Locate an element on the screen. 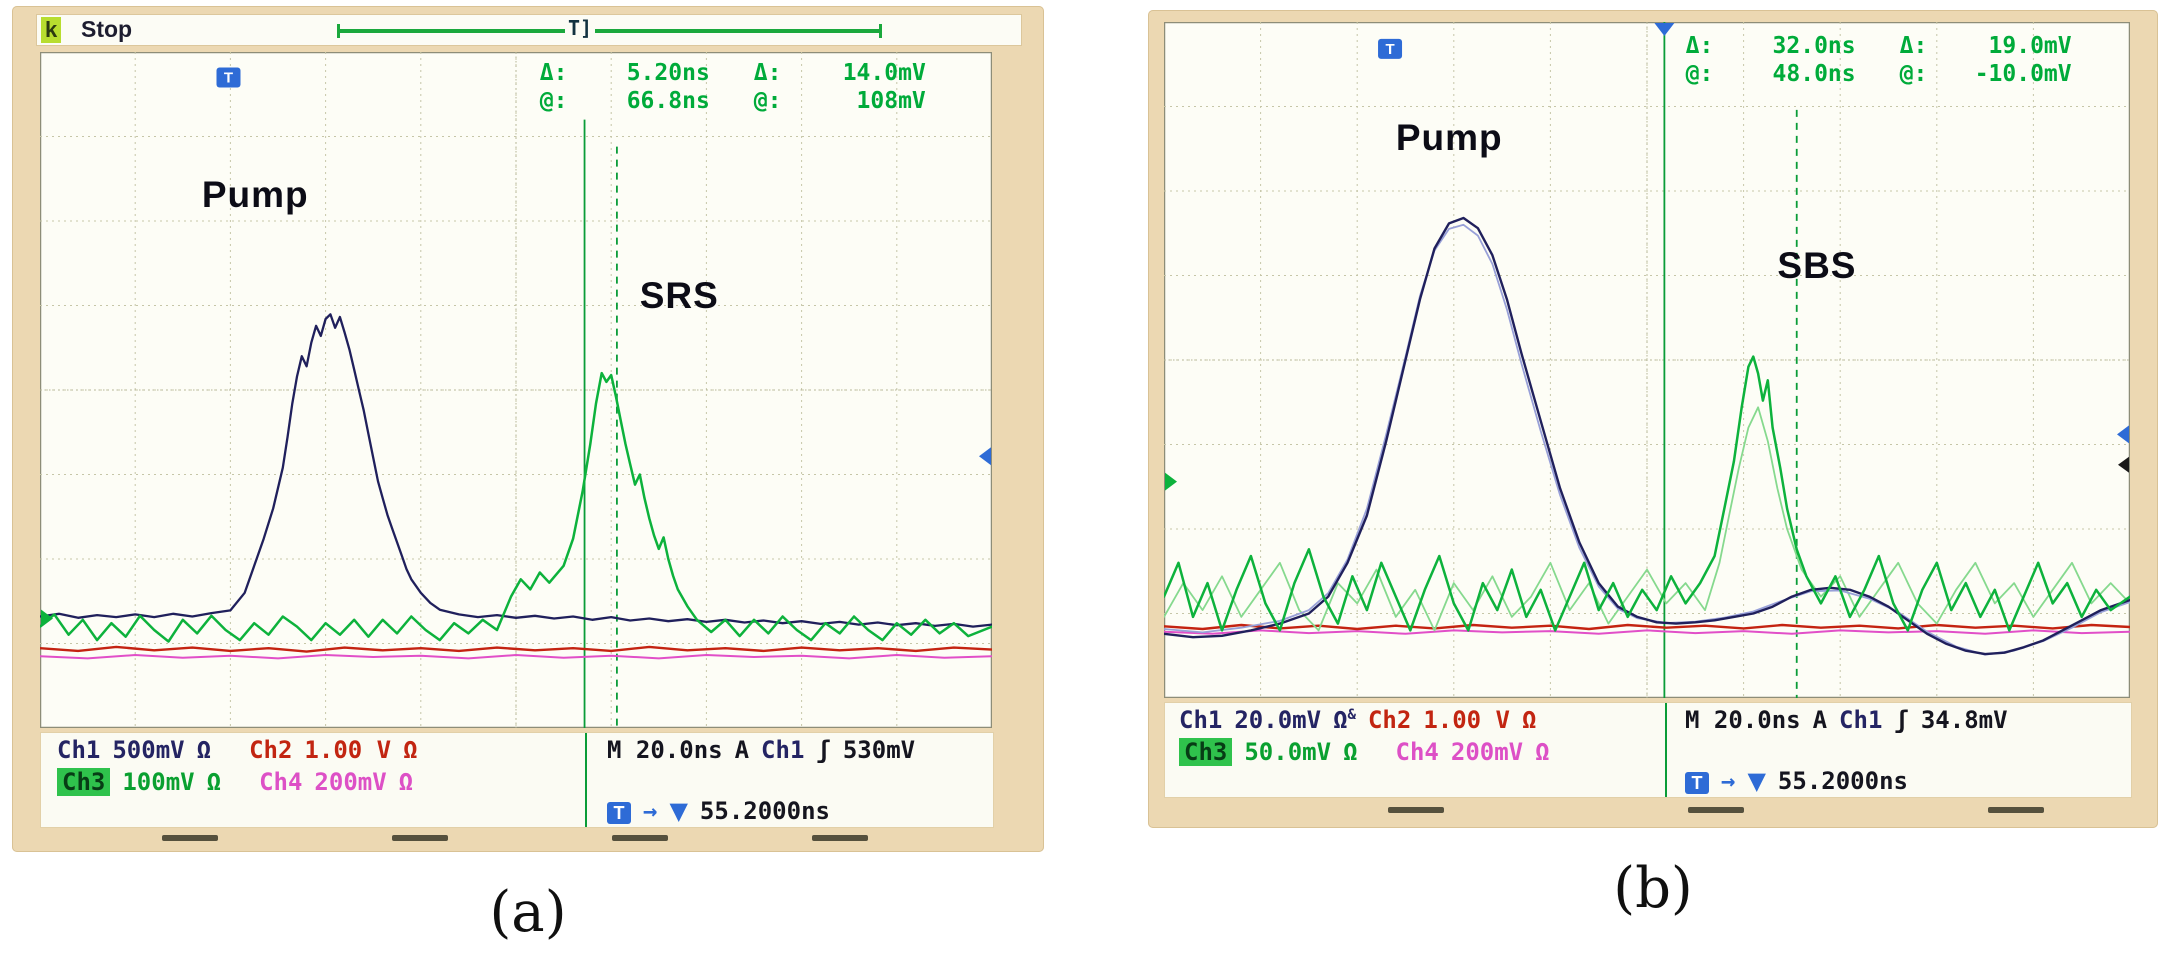  trigger-position-marker: T] is located at coordinates (580, 28).